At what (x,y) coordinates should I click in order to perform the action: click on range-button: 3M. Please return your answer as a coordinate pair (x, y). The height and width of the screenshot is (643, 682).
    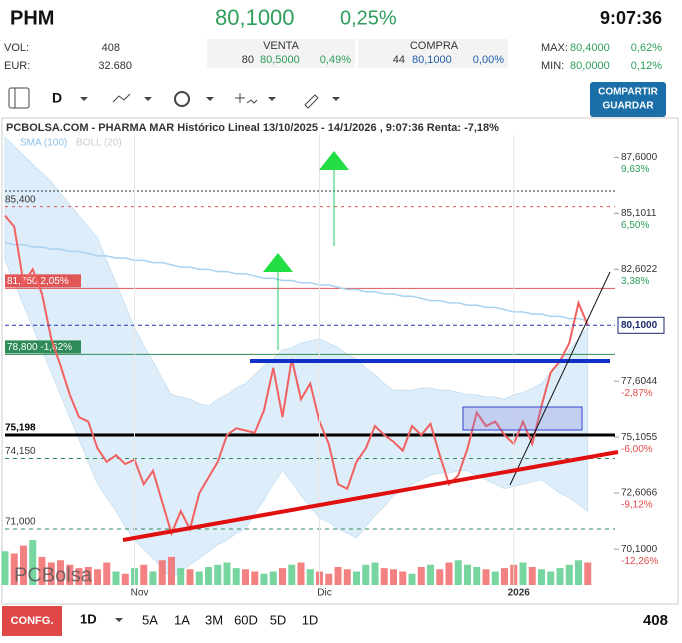
    Looking at the image, I should click on (214, 619).